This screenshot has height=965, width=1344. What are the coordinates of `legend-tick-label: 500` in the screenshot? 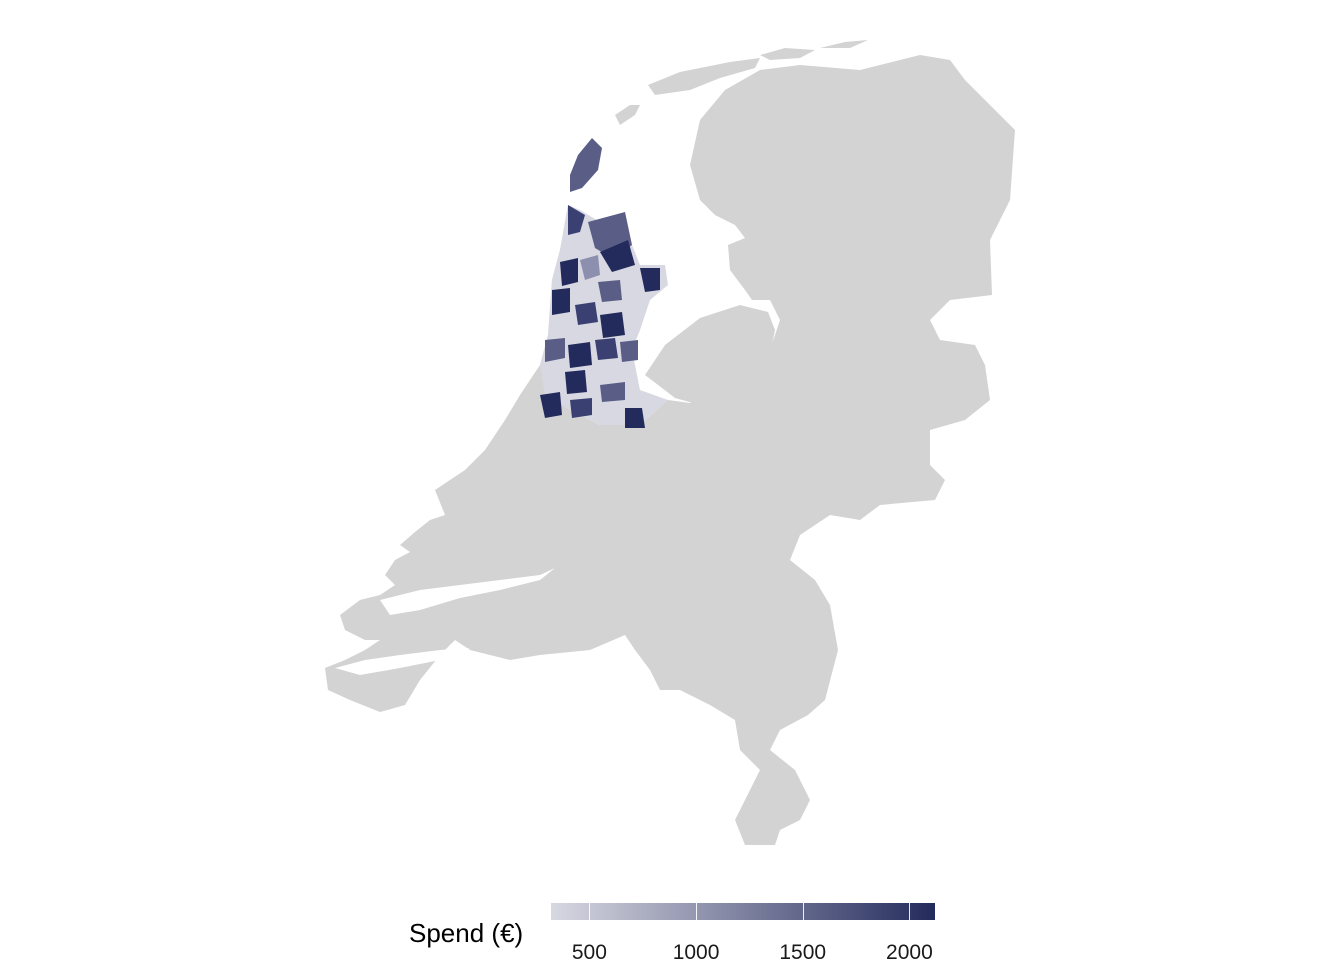 It's located at (589, 952).